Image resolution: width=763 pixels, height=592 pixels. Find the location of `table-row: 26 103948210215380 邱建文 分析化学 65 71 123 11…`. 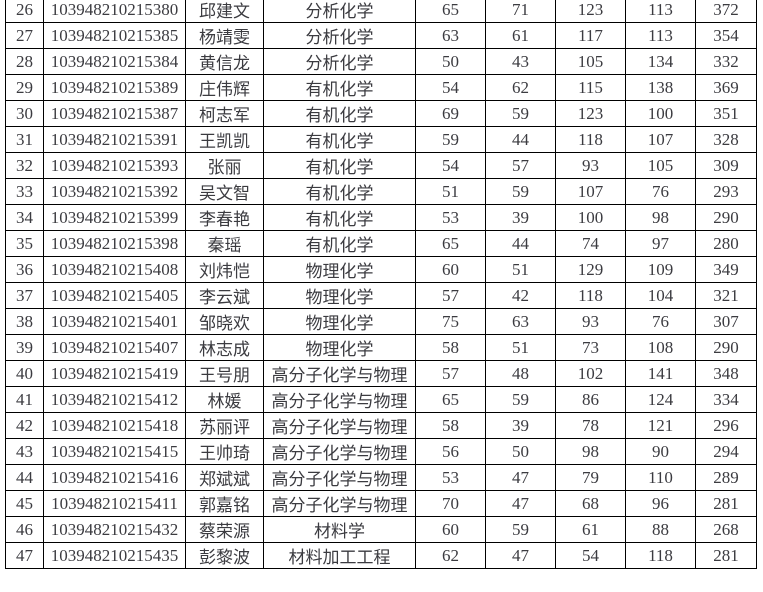

table-row: 26 103948210215380 邱建文 分析化学 65 71 123 11… is located at coordinates (381, 11).